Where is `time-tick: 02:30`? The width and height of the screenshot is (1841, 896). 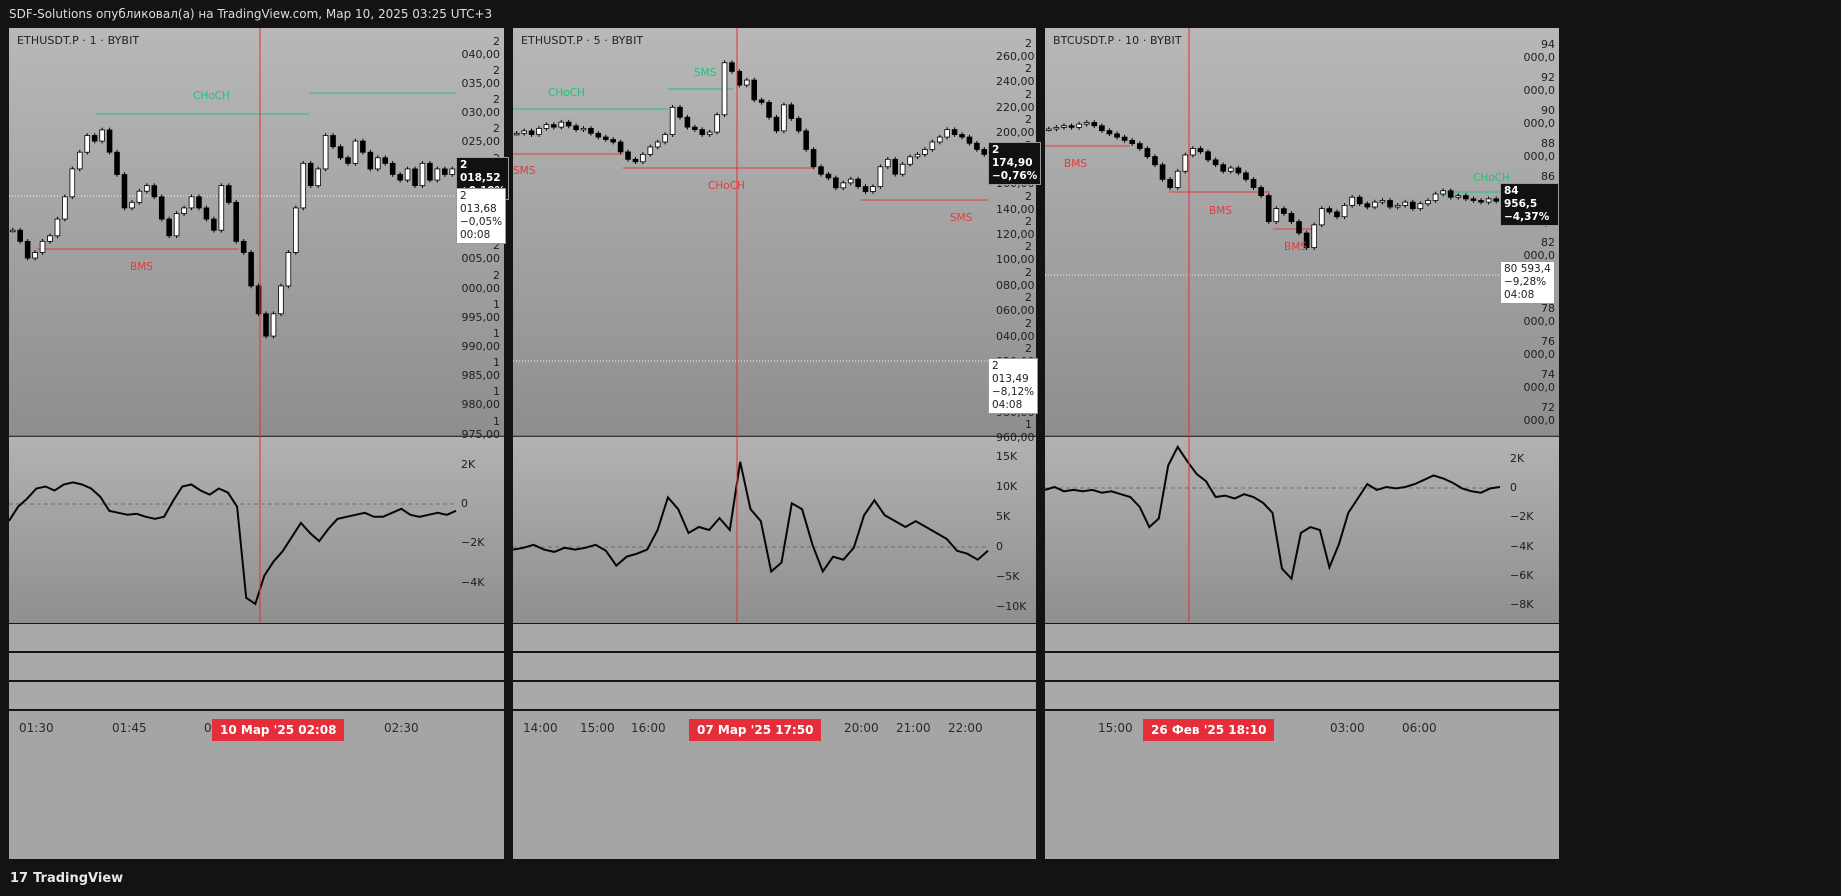
time-tick: 02:30 is located at coordinates (401, 728).